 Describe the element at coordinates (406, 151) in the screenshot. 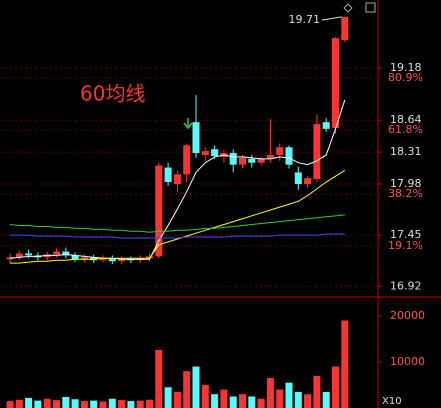

I see `y-tick-label: 18.31` at that location.